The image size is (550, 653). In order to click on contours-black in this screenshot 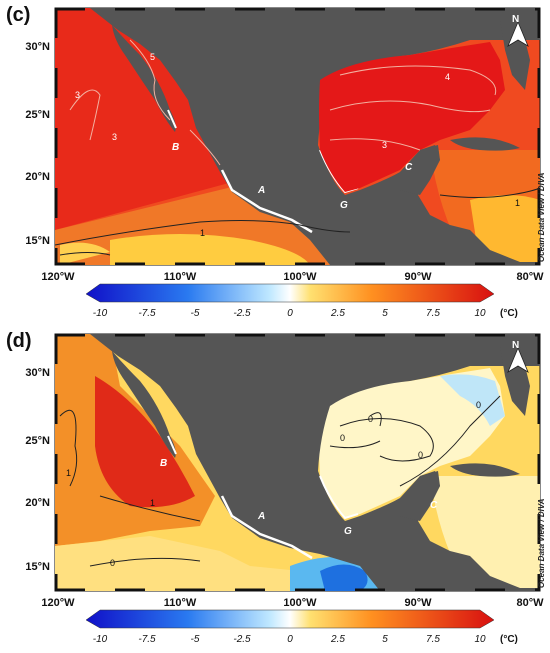, I will do `click(297, 221)`.